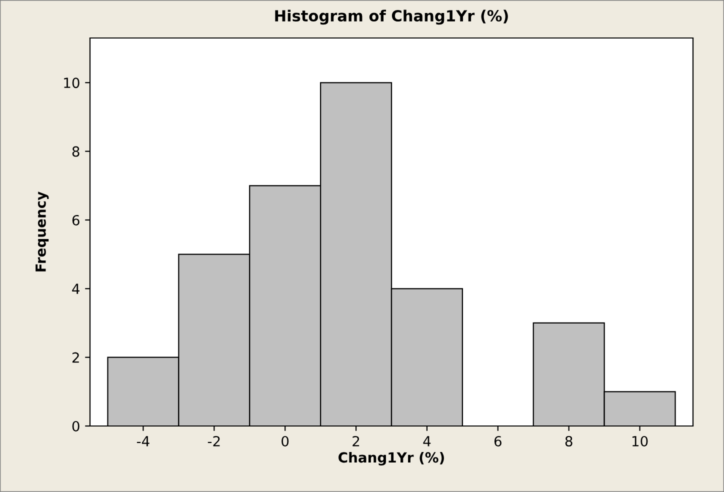 The width and height of the screenshot is (724, 492). I want to click on y-tick-label: 0, so click(76, 426).